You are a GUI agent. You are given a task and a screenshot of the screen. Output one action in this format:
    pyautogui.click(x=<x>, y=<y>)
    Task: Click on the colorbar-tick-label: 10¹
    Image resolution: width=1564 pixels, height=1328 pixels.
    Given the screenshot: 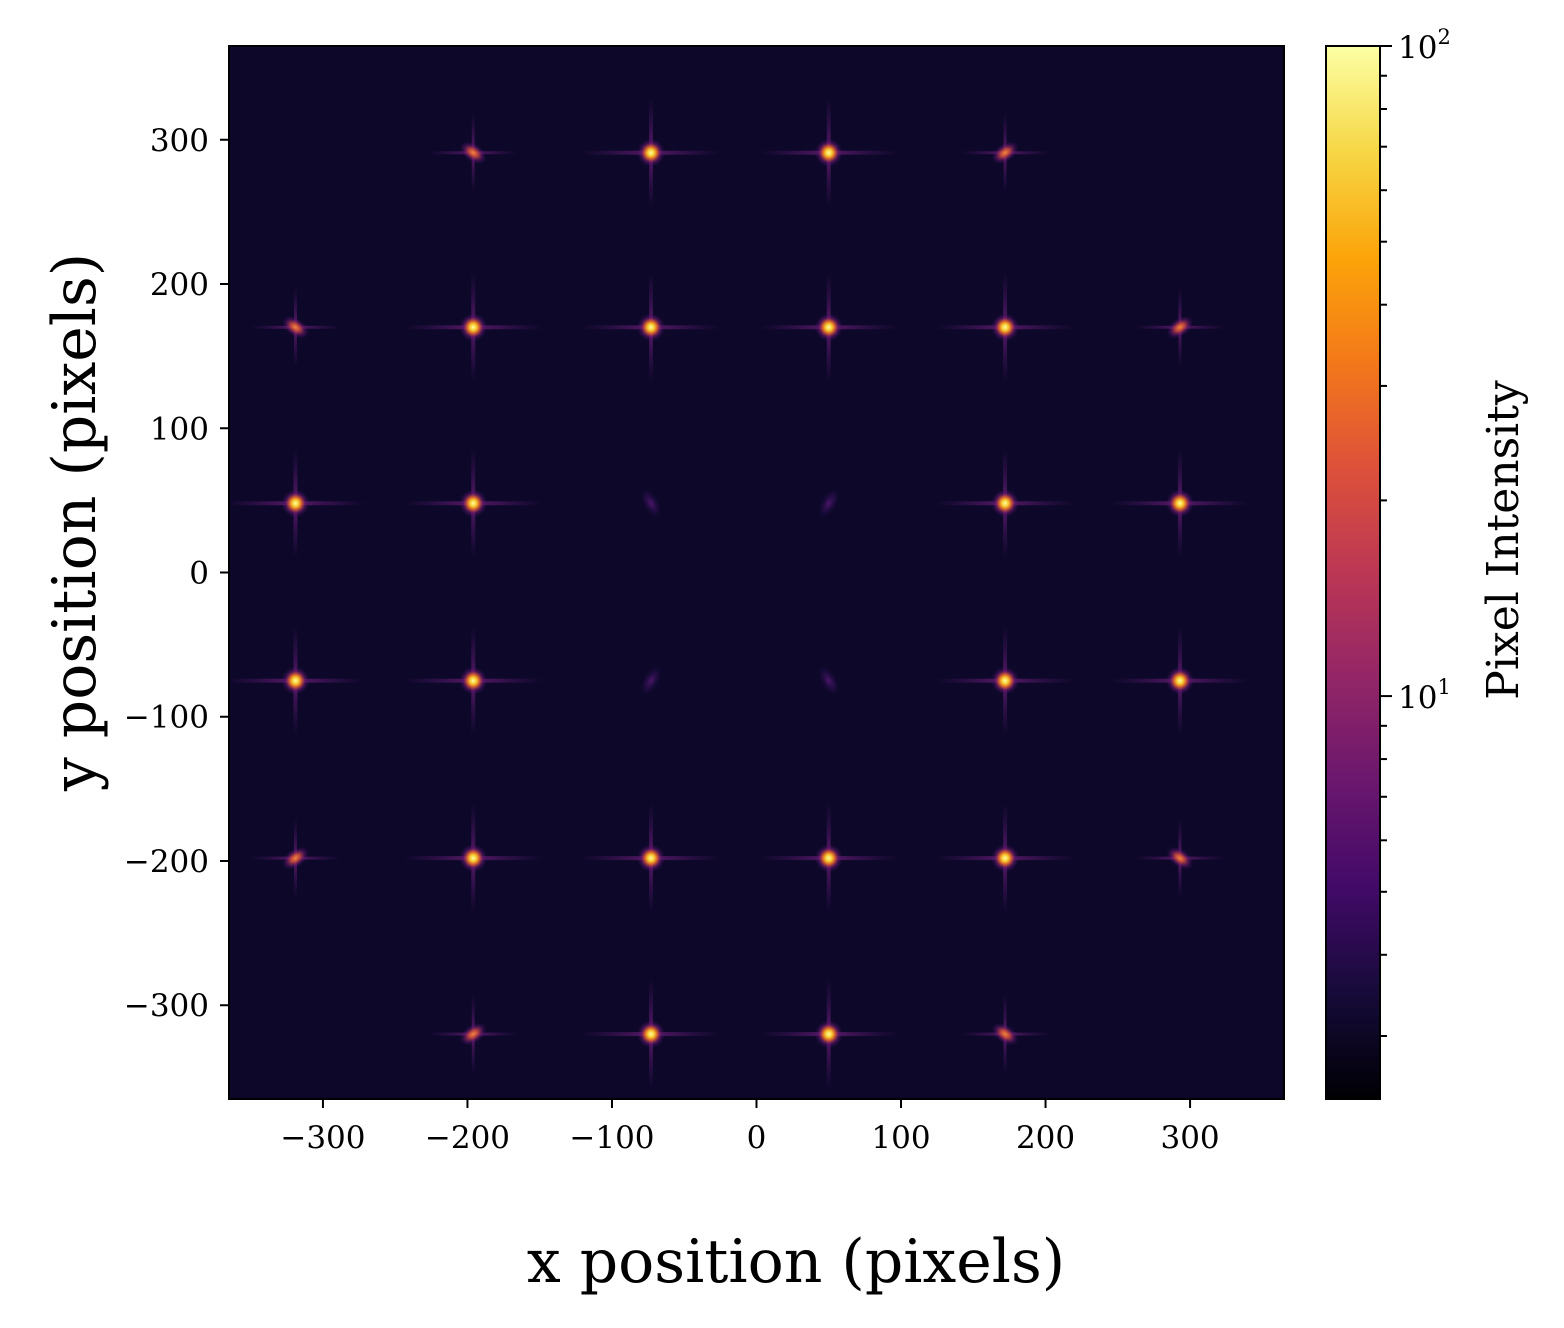 What is the action you would take?
    pyautogui.click(x=1424, y=695)
    